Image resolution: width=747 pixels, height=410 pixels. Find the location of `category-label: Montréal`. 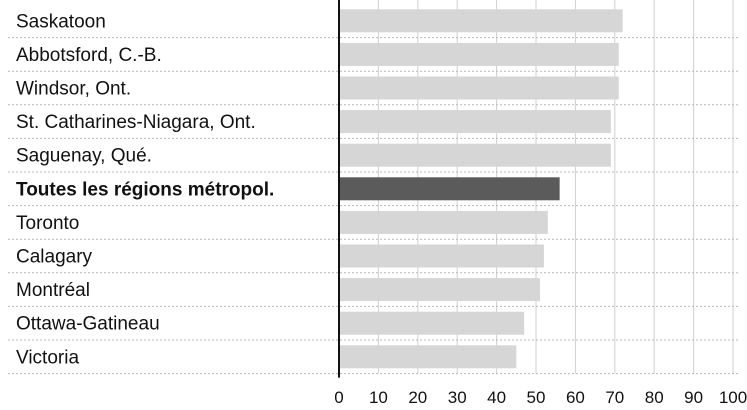

category-label: Montréal is located at coordinates (53, 290).